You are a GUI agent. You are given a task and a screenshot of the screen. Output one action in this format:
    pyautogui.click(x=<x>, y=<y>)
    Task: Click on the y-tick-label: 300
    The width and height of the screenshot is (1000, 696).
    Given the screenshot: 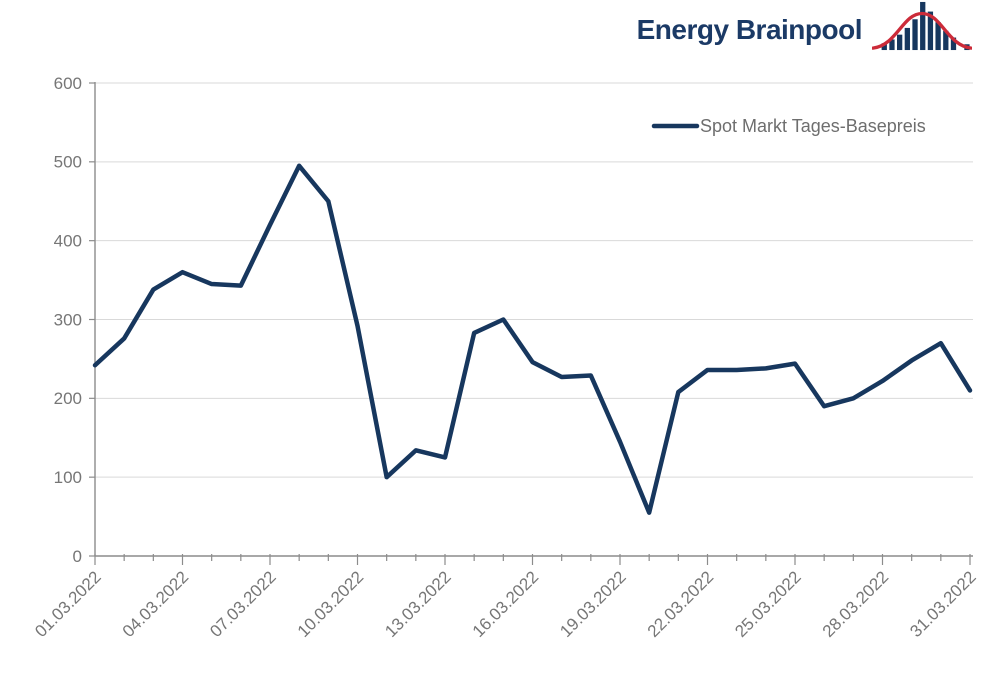 What is the action you would take?
    pyautogui.click(x=68, y=319)
    